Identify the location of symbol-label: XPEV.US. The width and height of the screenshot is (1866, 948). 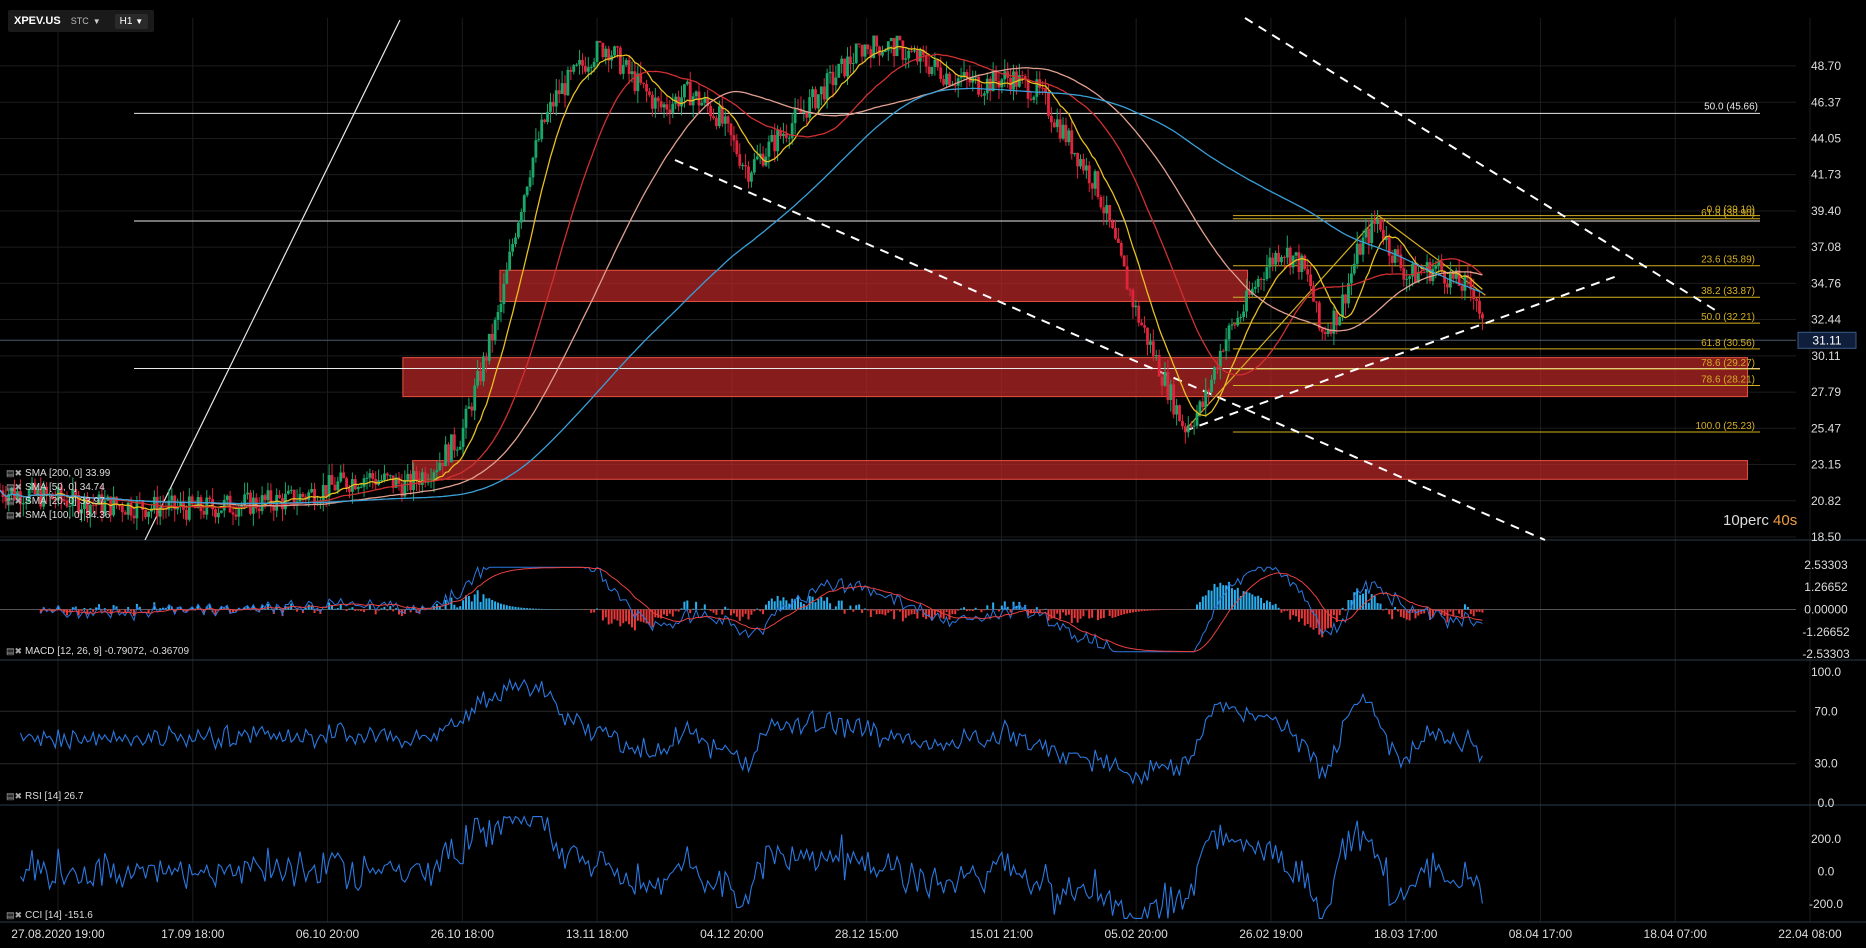
(37, 21).